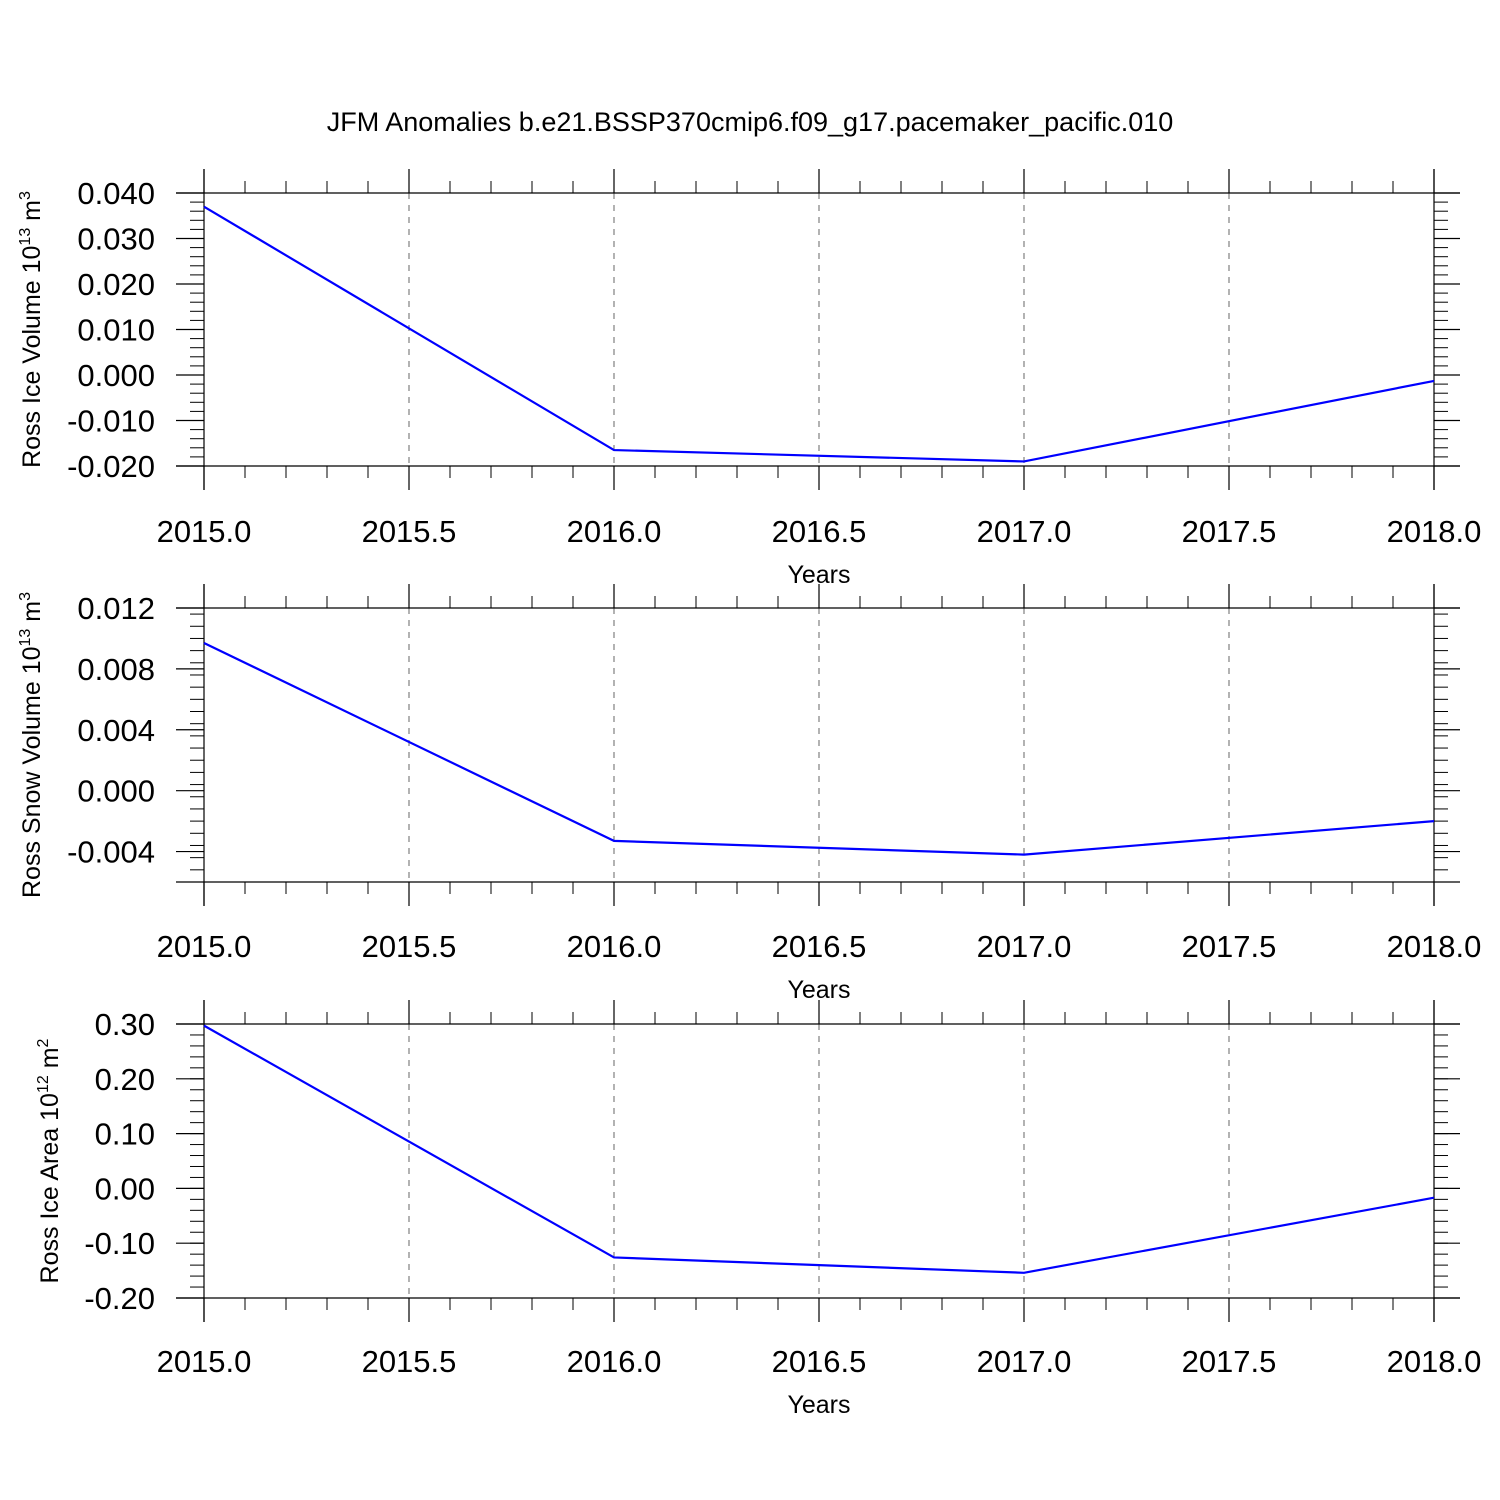 This screenshot has width=1500, height=1500. What do you see at coordinates (125, 1079) in the screenshot?
I see `y-tick-label: 0.20` at bounding box center [125, 1079].